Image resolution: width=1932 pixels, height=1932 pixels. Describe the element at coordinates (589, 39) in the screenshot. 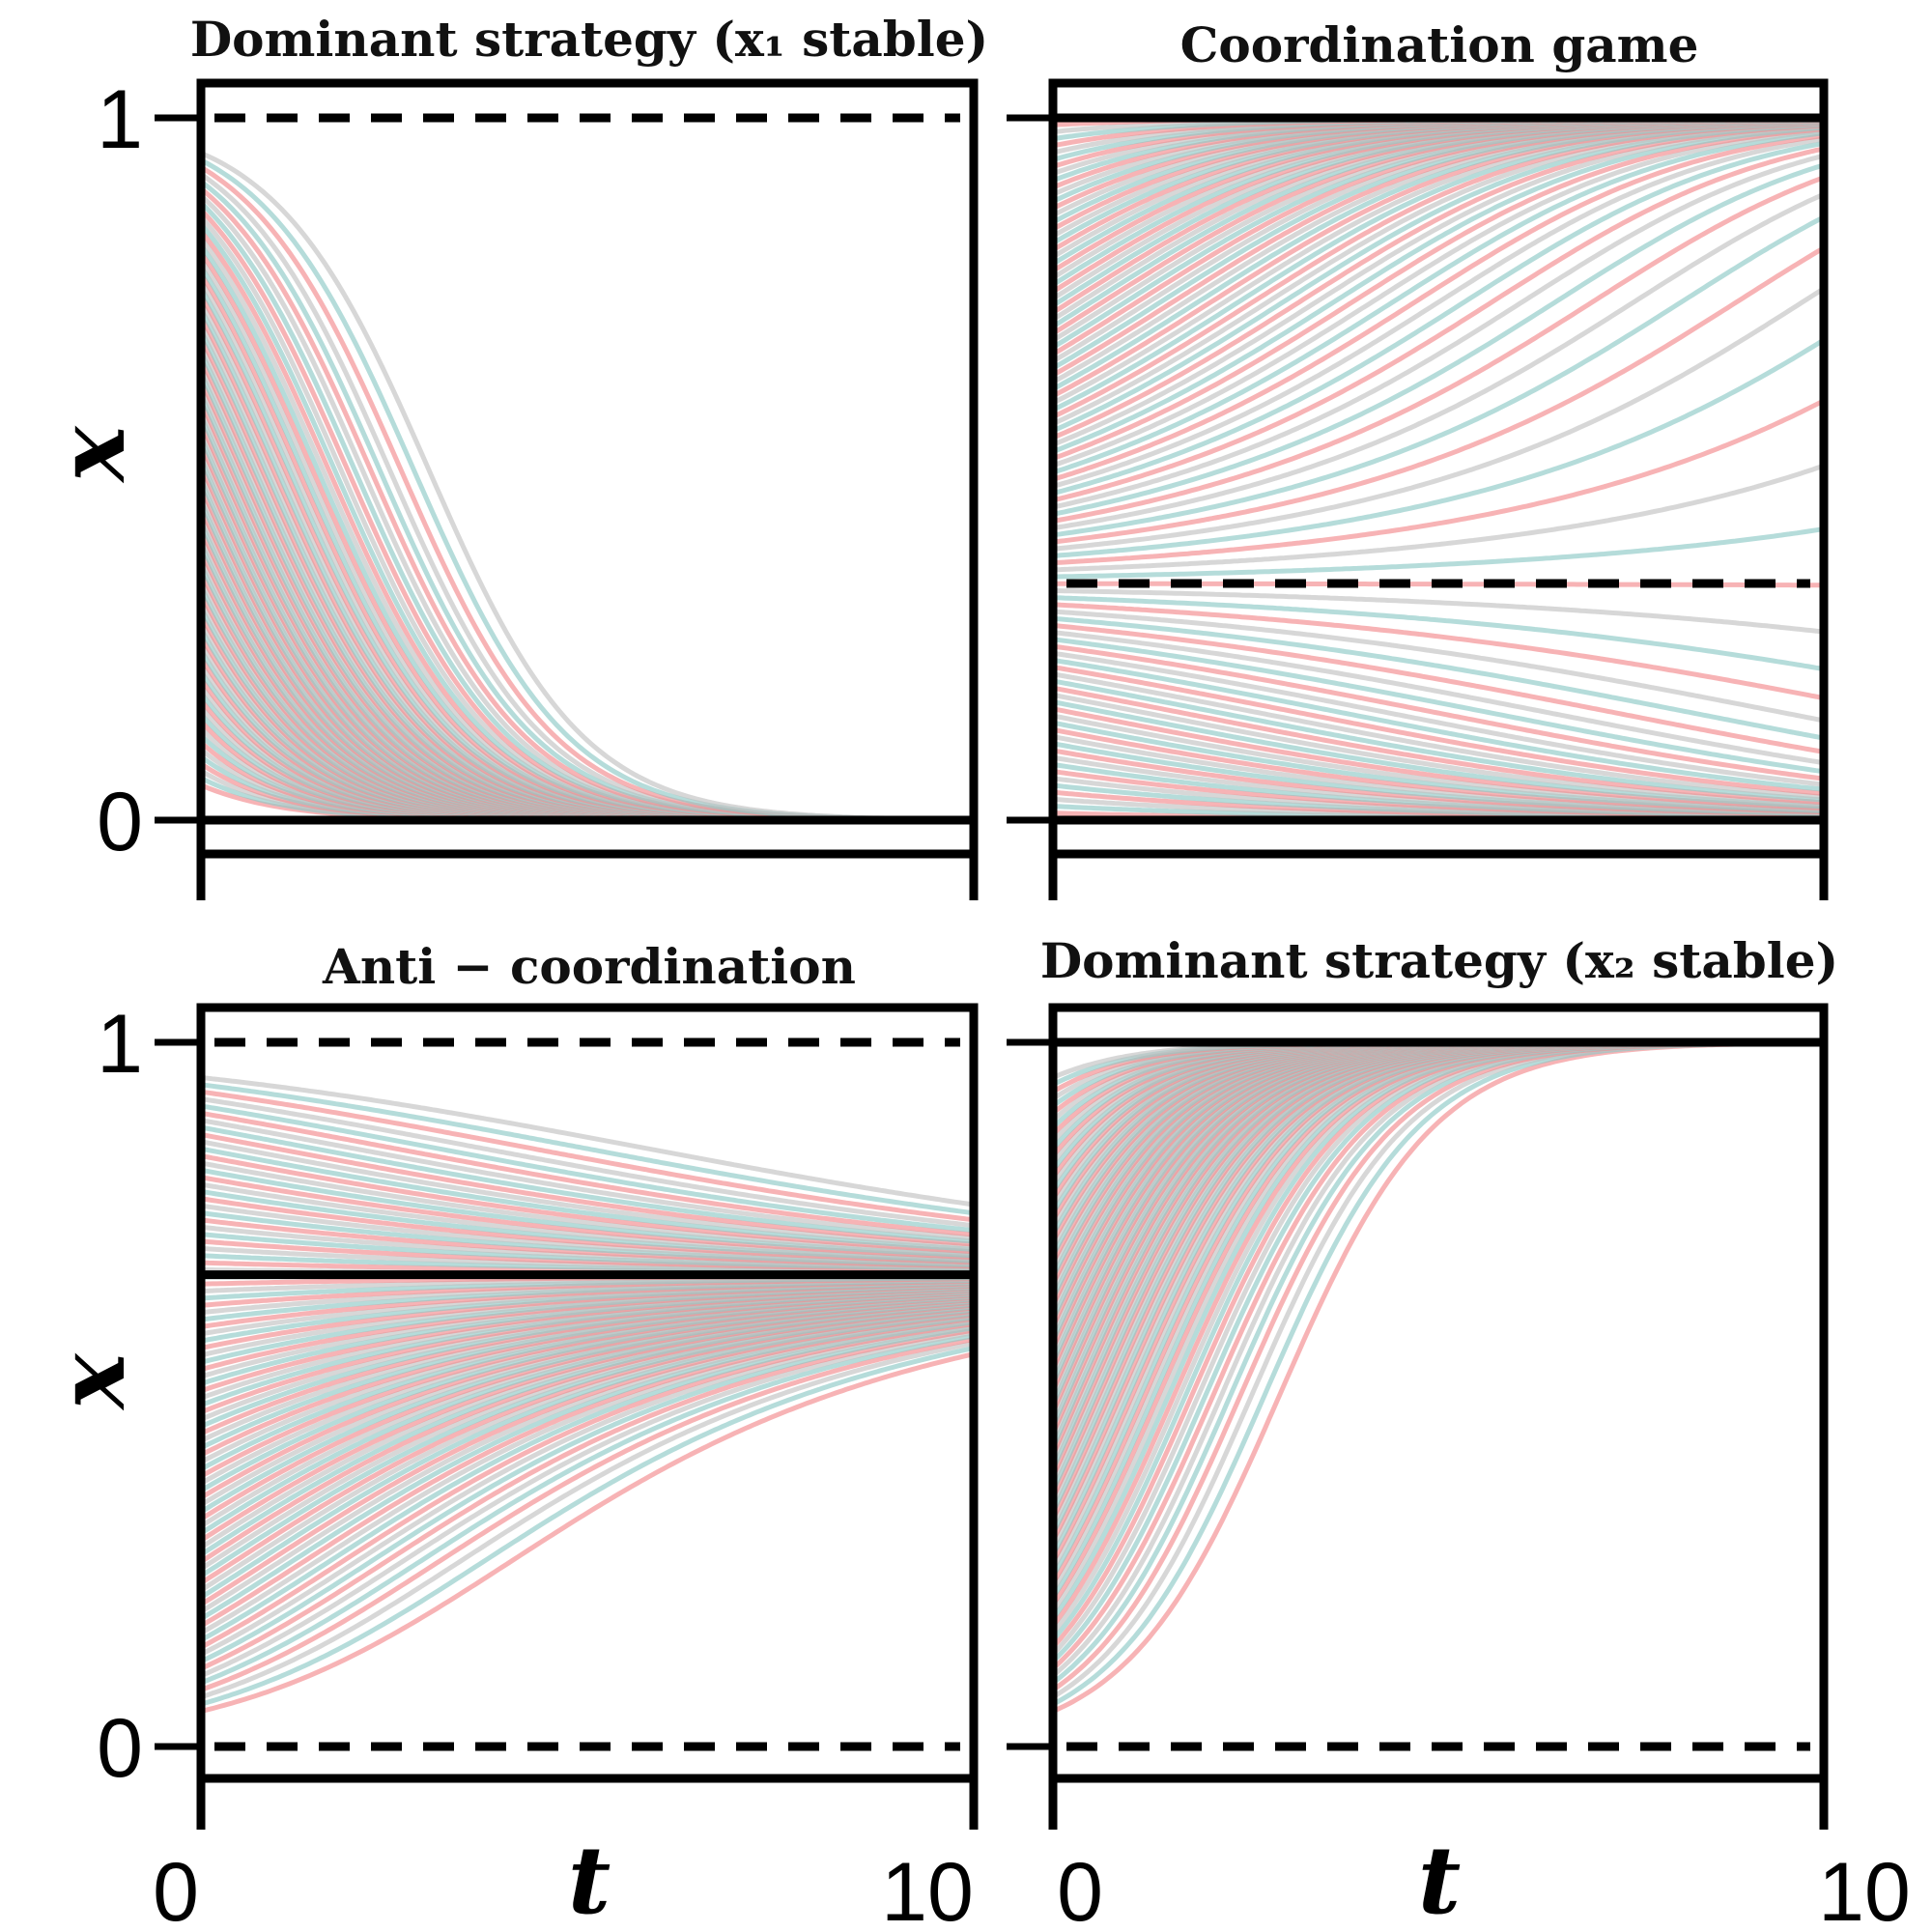

I see `panel-title: Dominant strategy (x₁ stable)` at that location.